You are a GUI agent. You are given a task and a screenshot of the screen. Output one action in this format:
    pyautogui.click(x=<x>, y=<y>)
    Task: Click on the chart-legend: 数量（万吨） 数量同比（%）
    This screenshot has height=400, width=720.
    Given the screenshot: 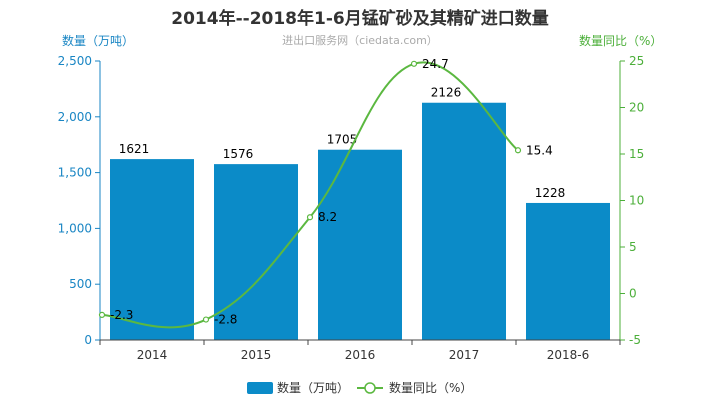 What is the action you would take?
    pyautogui.click(x=360, y=388)
    